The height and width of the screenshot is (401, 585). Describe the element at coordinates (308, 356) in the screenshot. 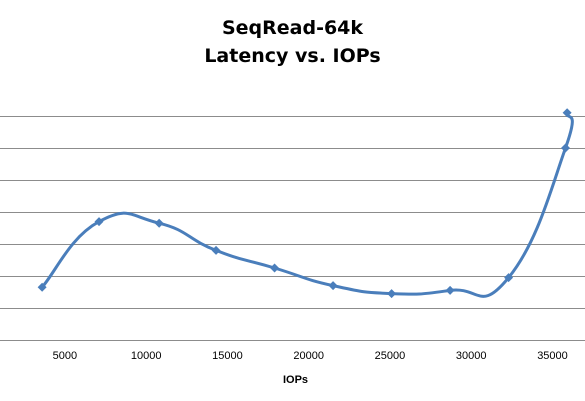

I see `x-tick-label-20000: 20000` at that location.